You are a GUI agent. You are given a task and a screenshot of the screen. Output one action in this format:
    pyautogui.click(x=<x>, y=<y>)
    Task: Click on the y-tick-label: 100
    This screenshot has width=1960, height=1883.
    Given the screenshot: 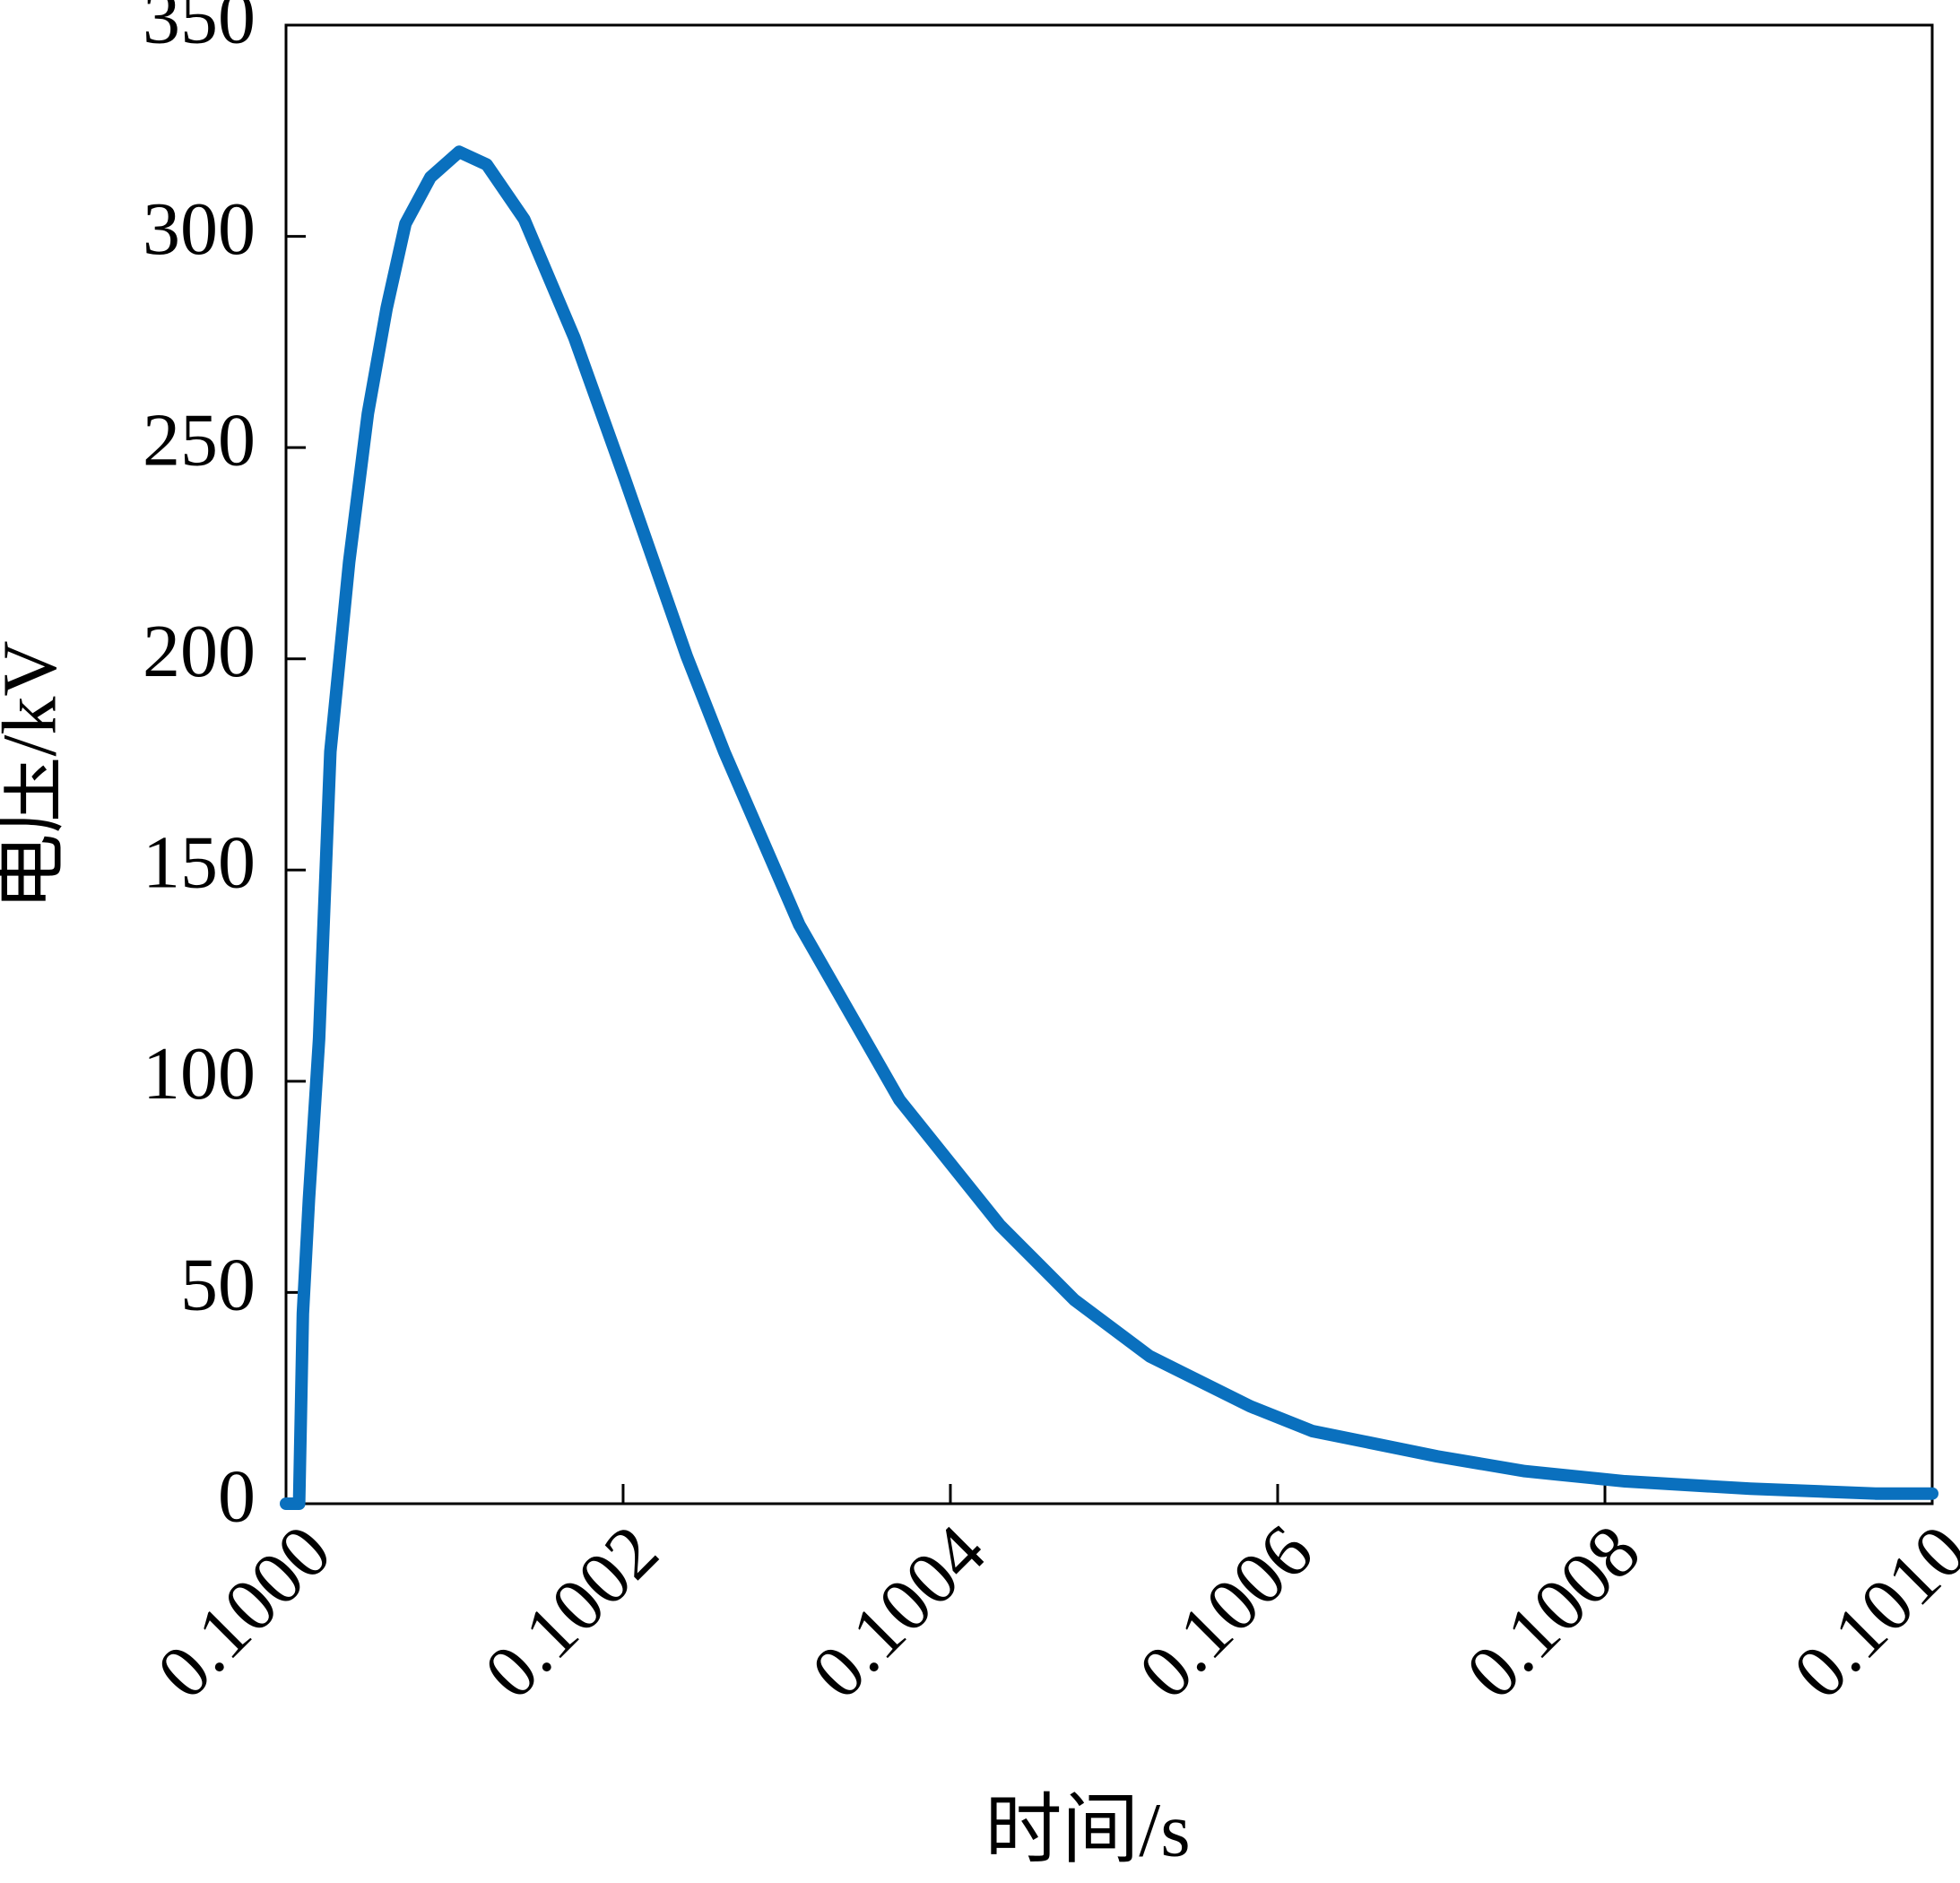 What is the action you would take?
    pyautogui.click(x=199, y=1073)
    